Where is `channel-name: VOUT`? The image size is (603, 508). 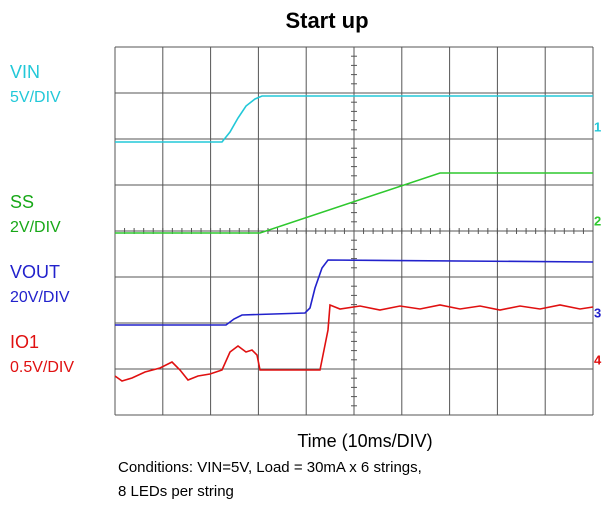 channel-name: VOUT is located at coordinates (35, 272).